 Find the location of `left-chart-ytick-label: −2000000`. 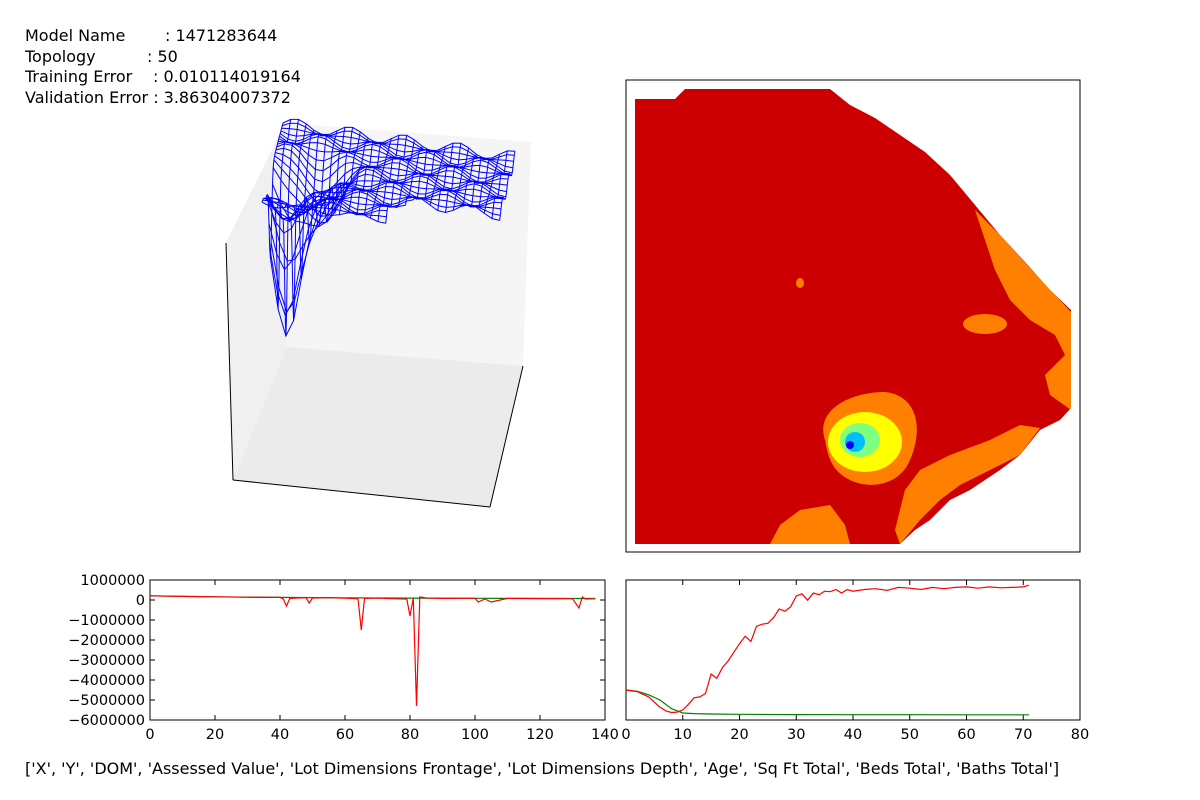

left-chart-ytick-label: −2000000 is located at coordinates (106, 641).